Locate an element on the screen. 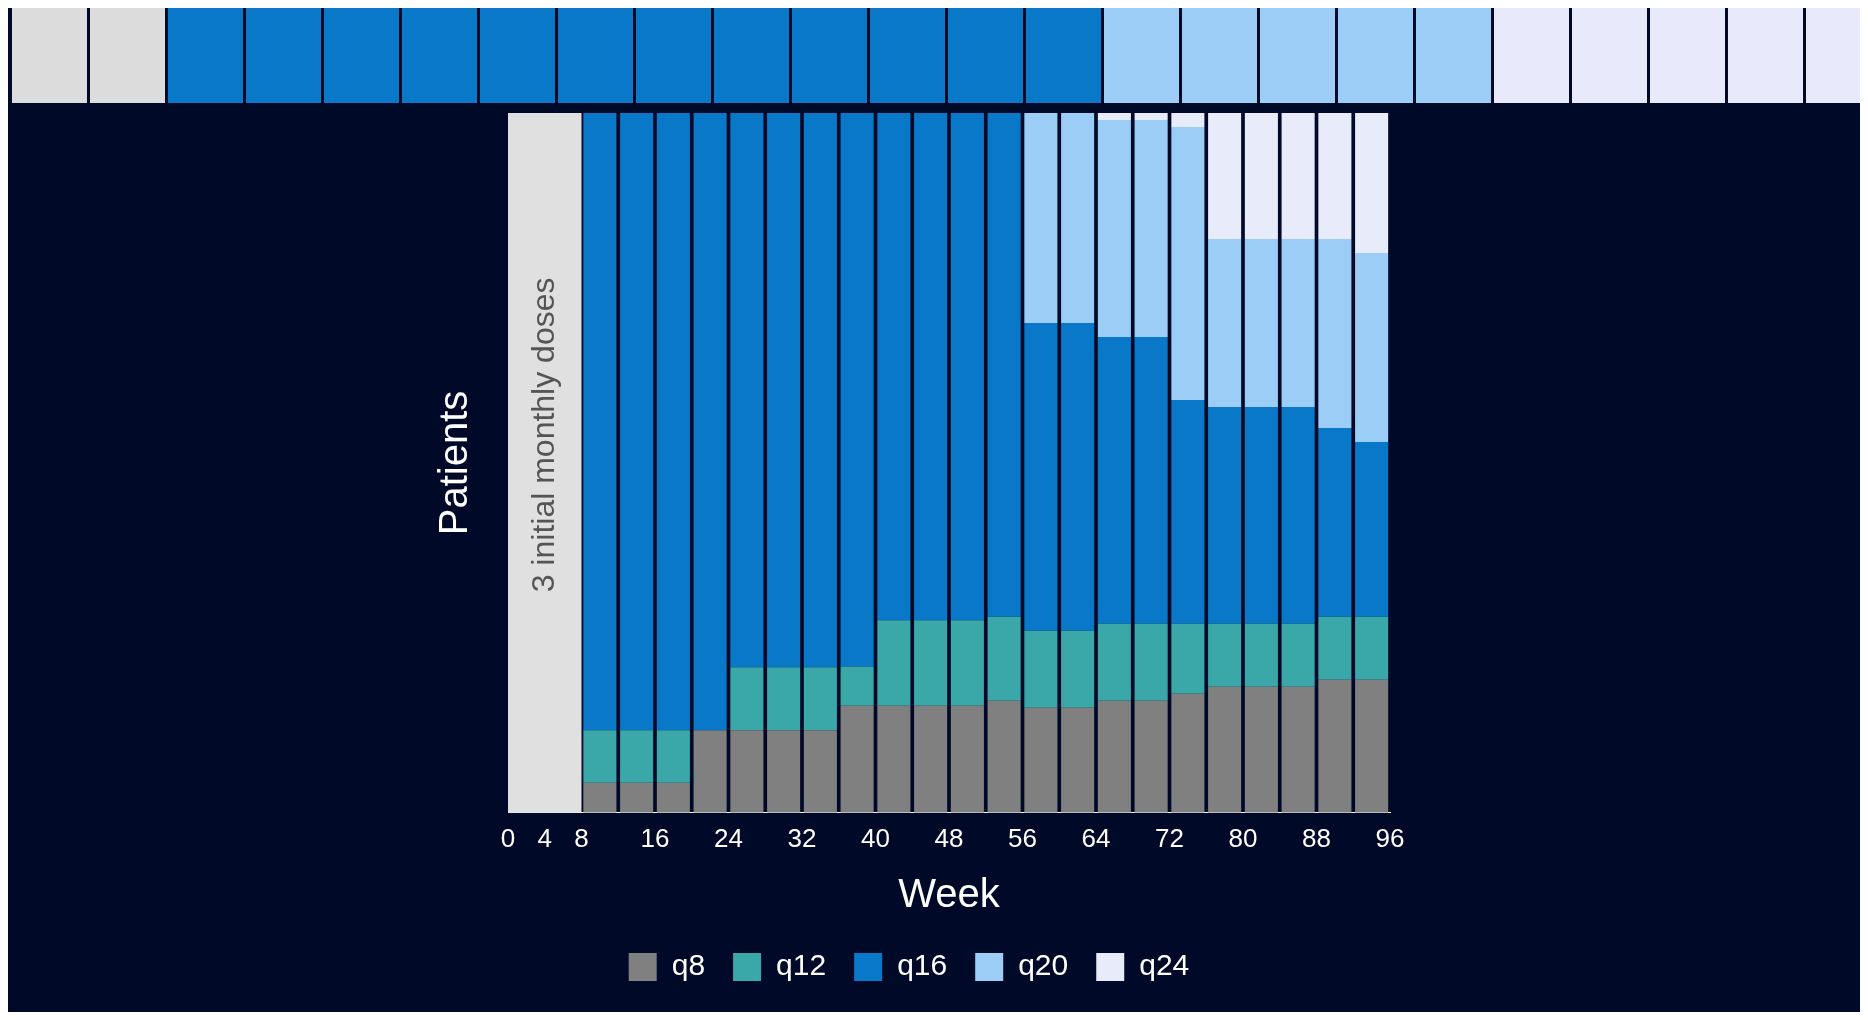 The width and height of the screenshot is (1868, 1020). legend-label: q16 is located at coordinates (922, 965).